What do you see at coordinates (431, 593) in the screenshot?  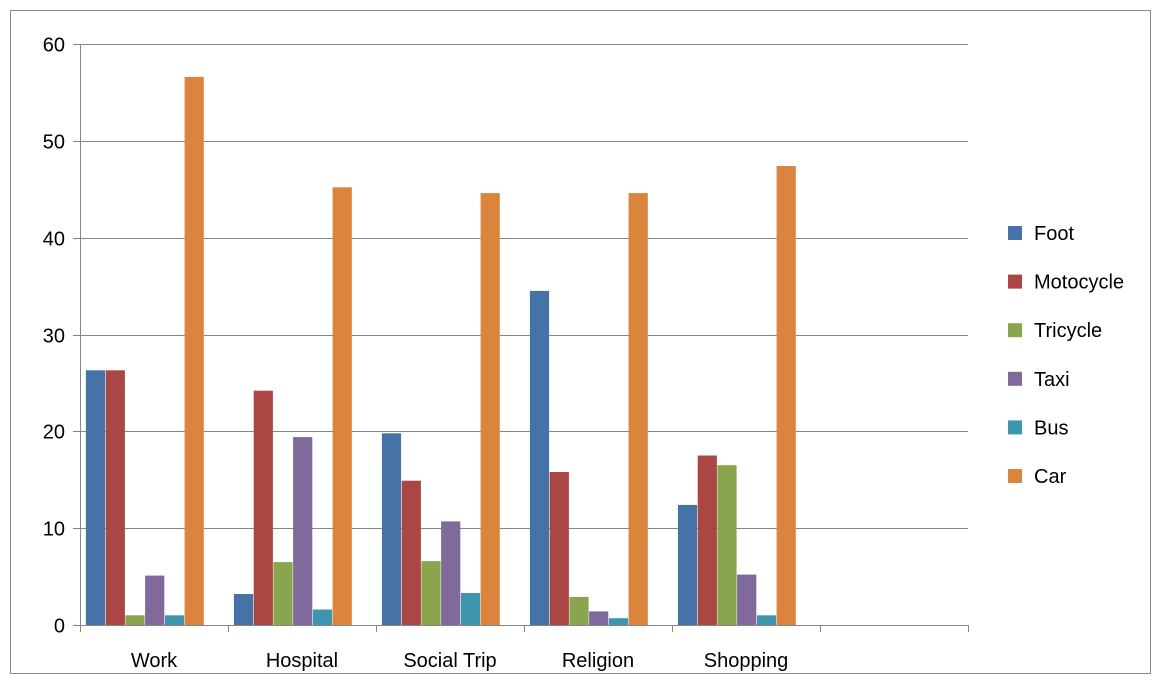 I see `bar-tricycle-social-trip` at bounding box center [431, 593].